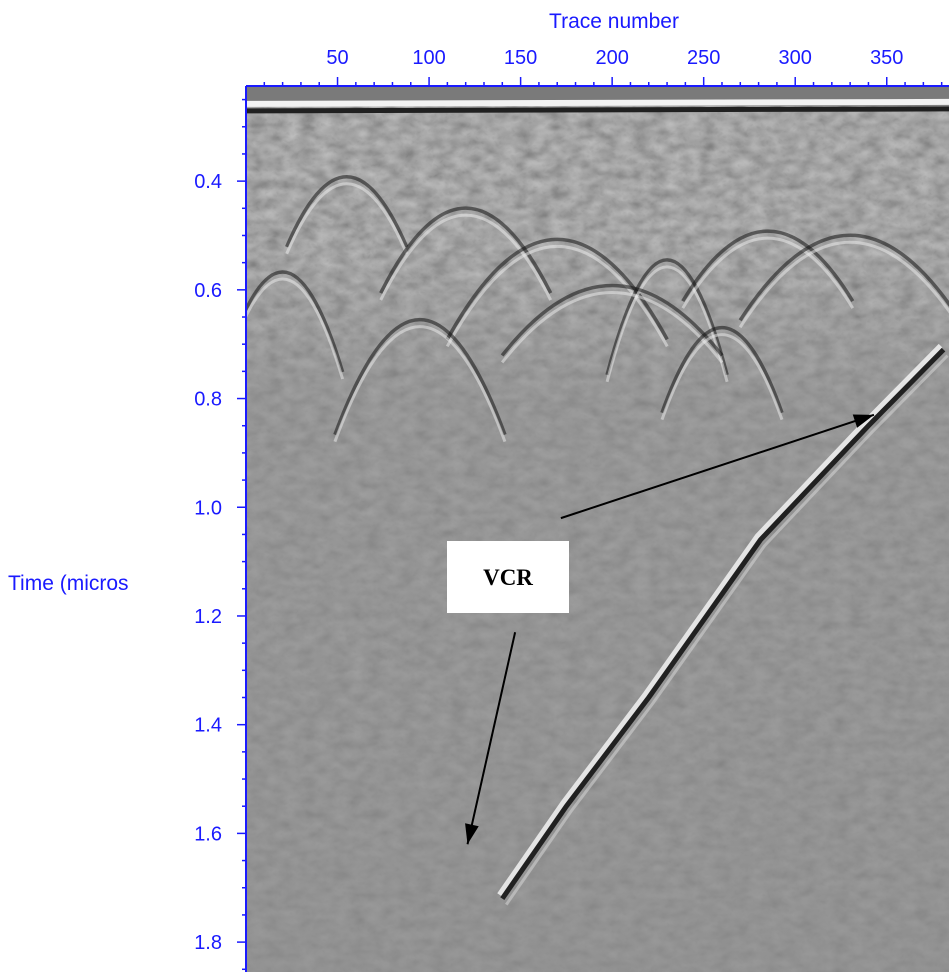  Describe the element at coordinates (614, 21) in the screenshot. I see `x-axis-label: Trace number` at that location.